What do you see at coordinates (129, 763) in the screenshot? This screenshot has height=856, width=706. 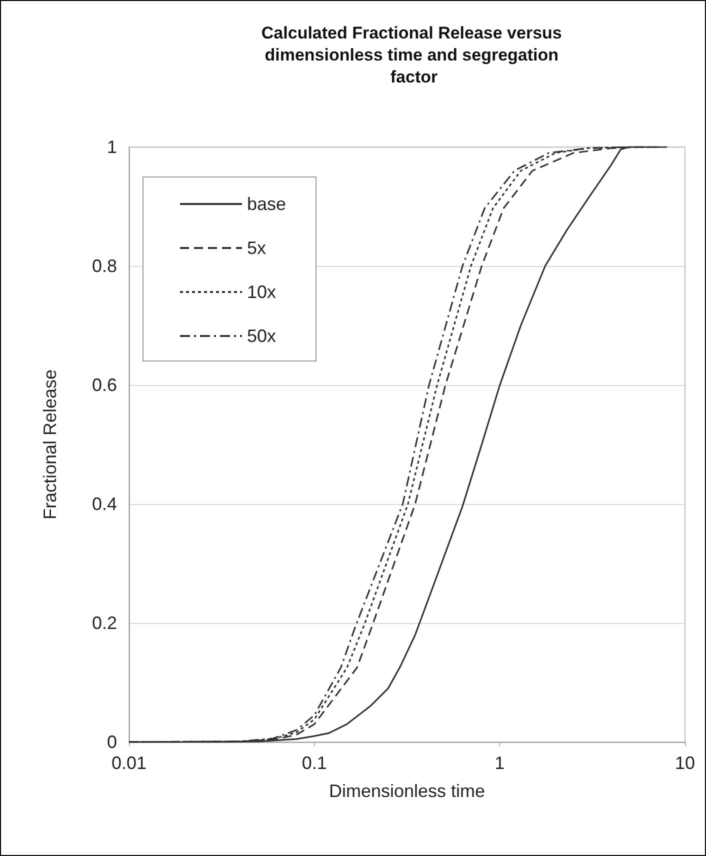 I see `x-tick-label: 0.01` at bounding box center [129, 763].